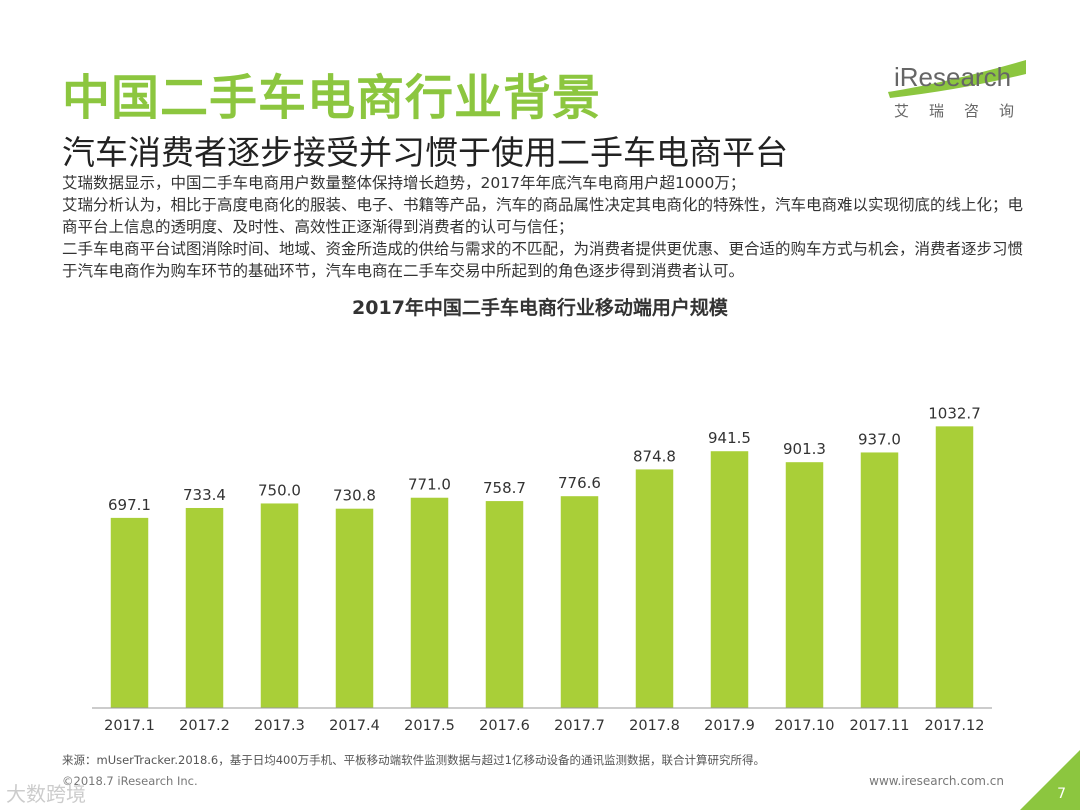  I want to click on page-title: 中国二手车电商行业背景, so click(332, 98).